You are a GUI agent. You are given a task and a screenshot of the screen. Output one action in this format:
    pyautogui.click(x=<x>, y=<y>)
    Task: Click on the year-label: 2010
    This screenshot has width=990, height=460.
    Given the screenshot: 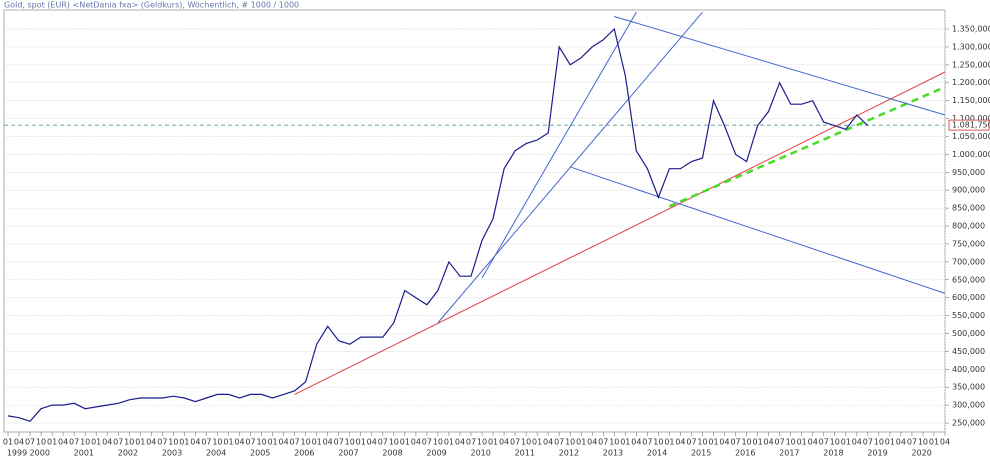 What is the action you would take?
    pyautogui.click(x=481, y=453)
    